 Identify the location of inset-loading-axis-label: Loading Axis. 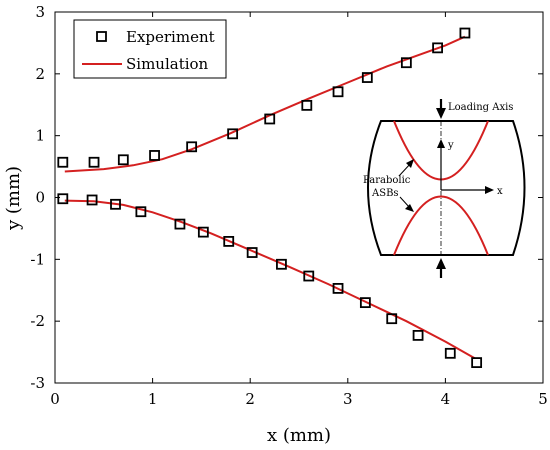
(480, 107).